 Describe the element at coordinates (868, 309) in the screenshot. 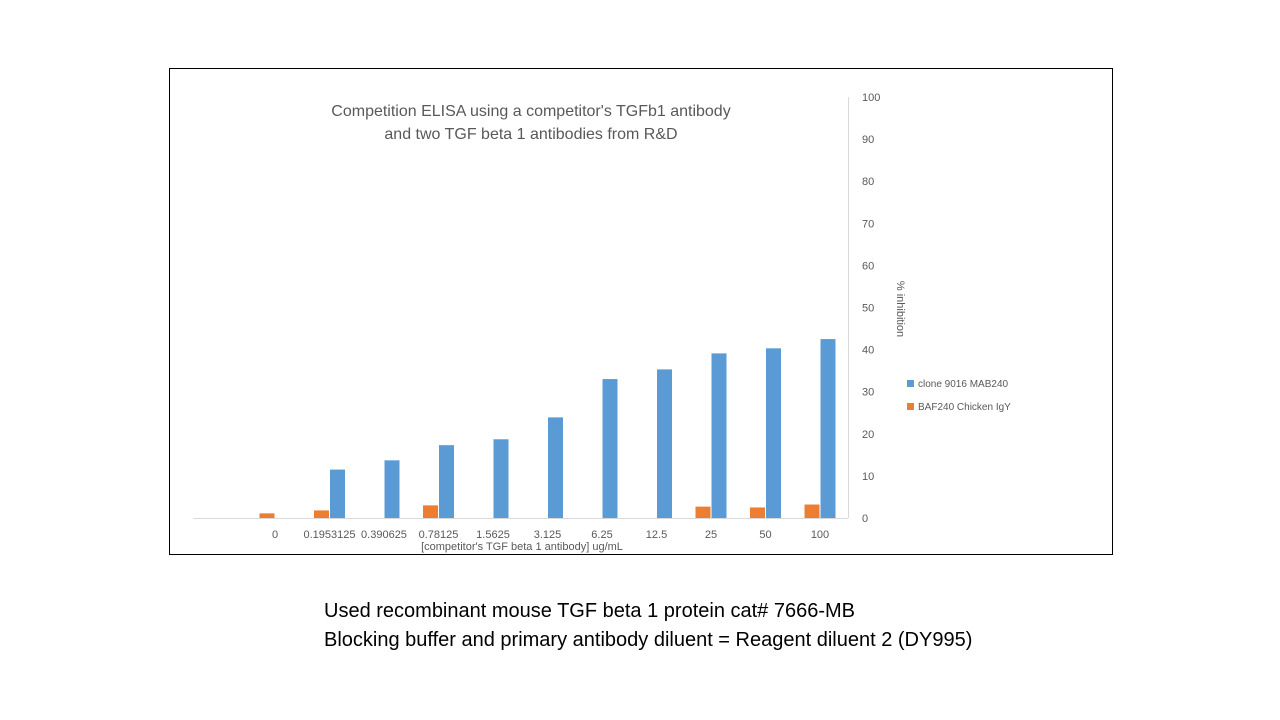

I see `y-tick-label: 50` at that location.